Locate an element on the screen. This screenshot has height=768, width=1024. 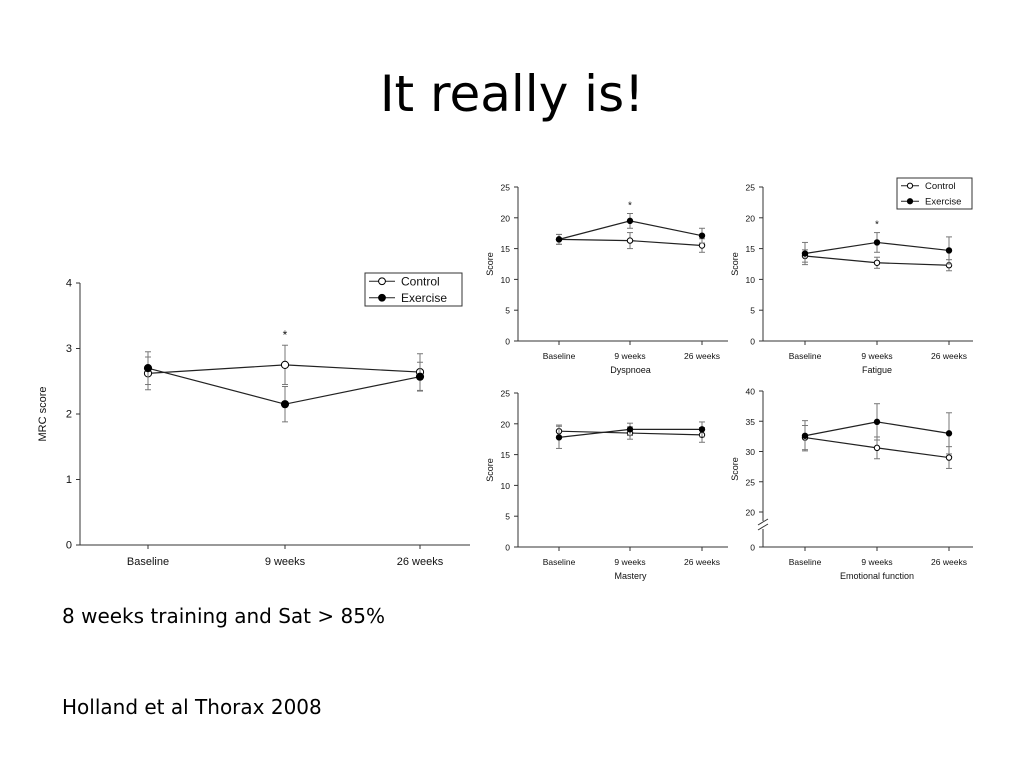
slide-title: It really is! is located at coordinates (512, 94).